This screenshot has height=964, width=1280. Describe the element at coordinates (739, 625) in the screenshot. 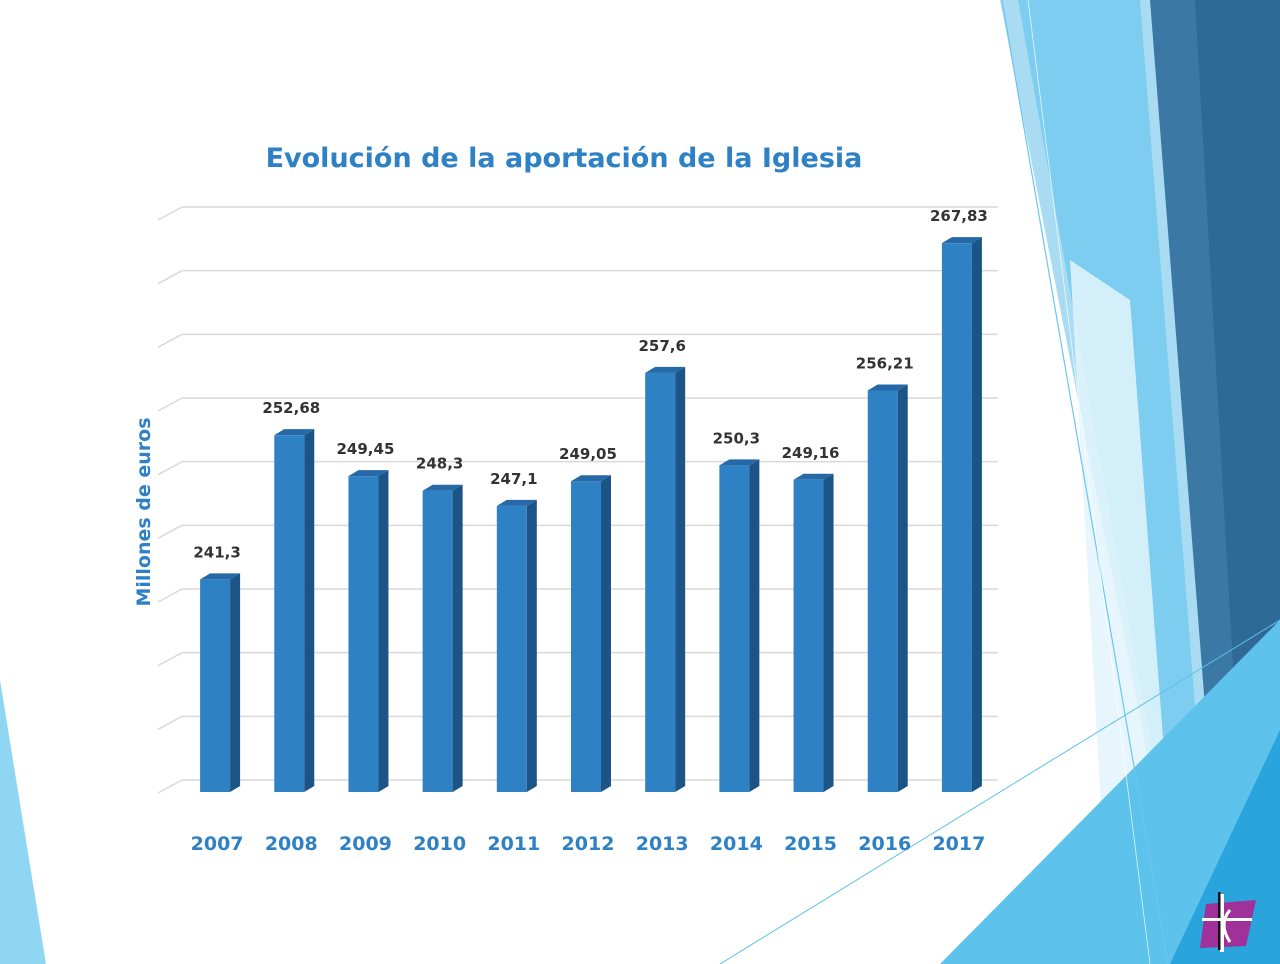

I see `bar-2014` at that location.